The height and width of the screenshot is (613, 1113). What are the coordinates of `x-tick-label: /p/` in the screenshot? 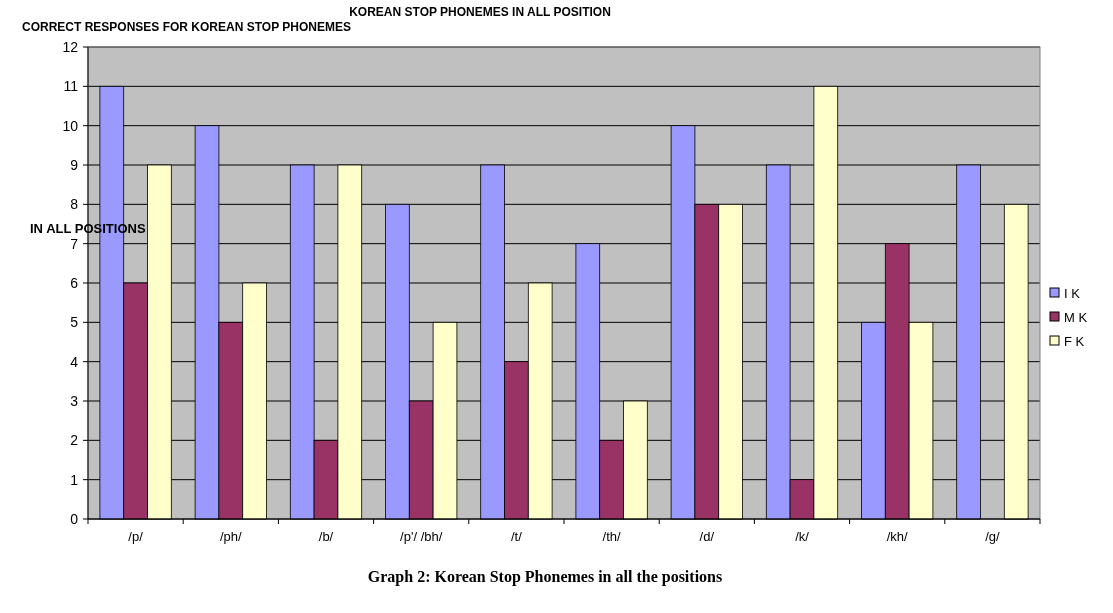 It's located at (136, 536).